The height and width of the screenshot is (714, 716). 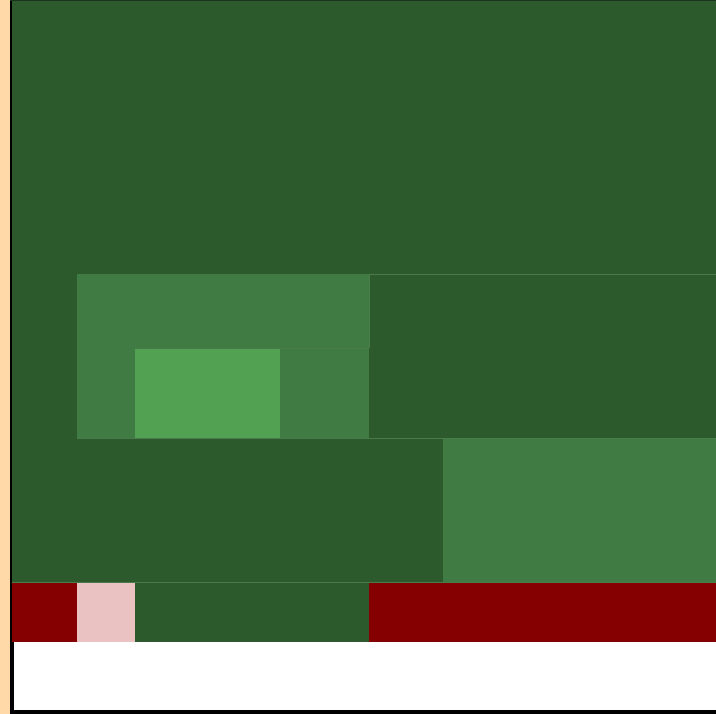 I want to click on lava-strip-right, so click(x=542, y=612).